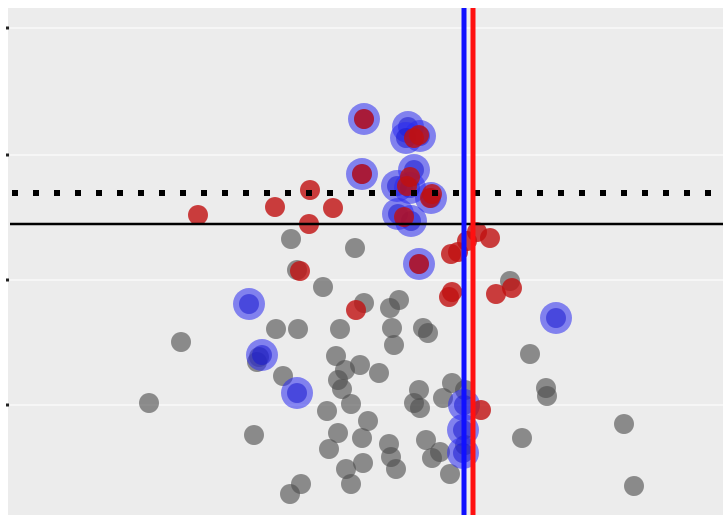 The image size is (723, 515). I want to click on y-axis-ticks, so click(7, 216).